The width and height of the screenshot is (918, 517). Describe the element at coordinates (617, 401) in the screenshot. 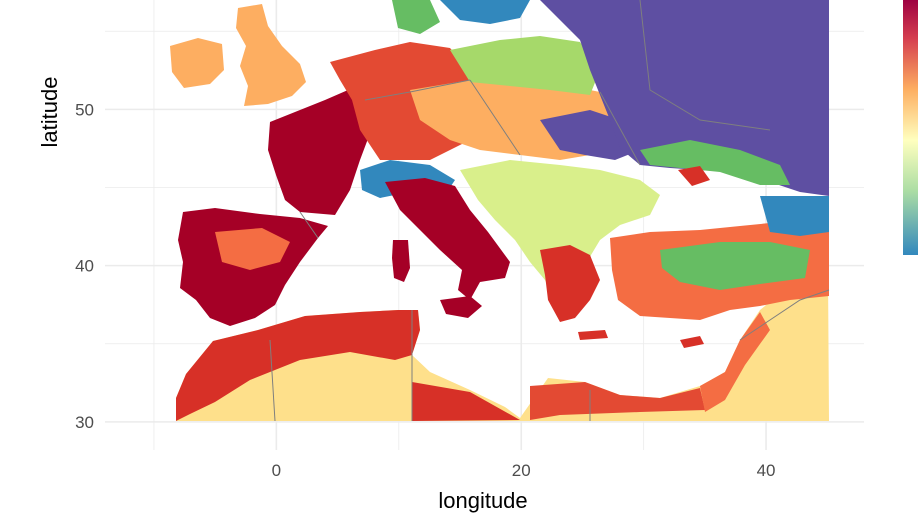

I see `egypt-coast-band` at that location.